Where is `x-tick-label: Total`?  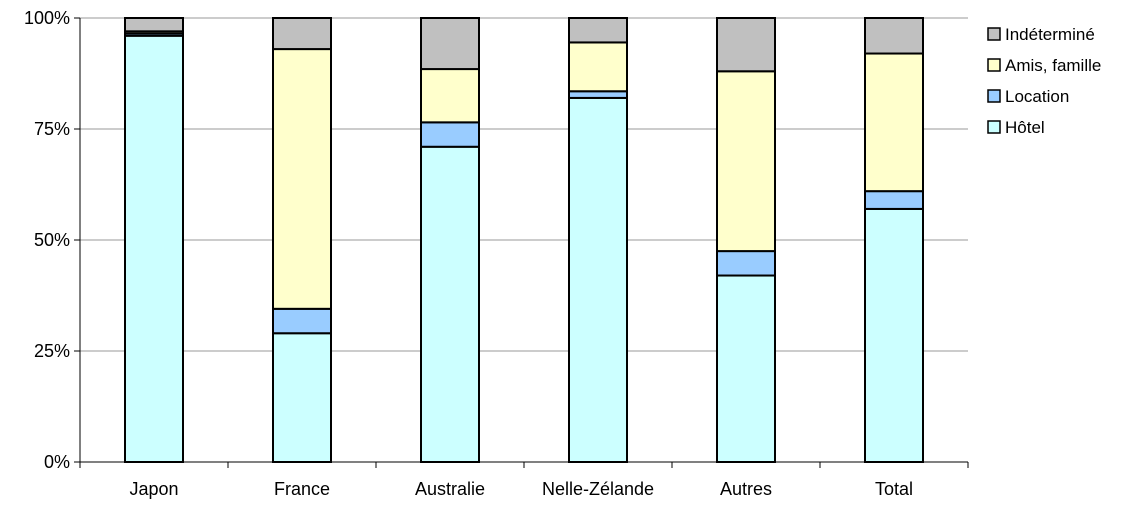
x-tick-label: Total is located at coordinates (894, 489).